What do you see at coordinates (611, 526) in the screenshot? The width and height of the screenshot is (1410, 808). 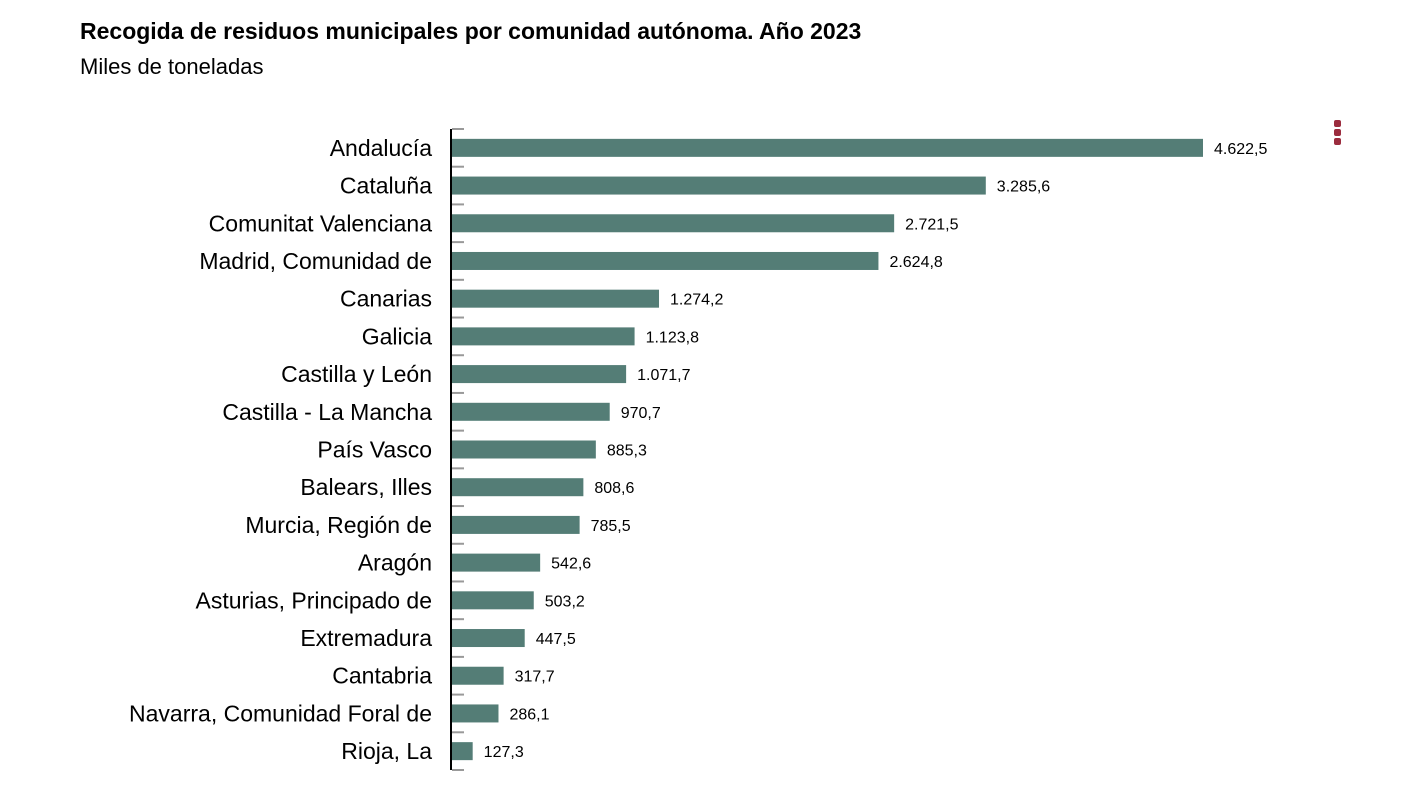 I see `data-label: 785,5` at bounding box center [611, 526].